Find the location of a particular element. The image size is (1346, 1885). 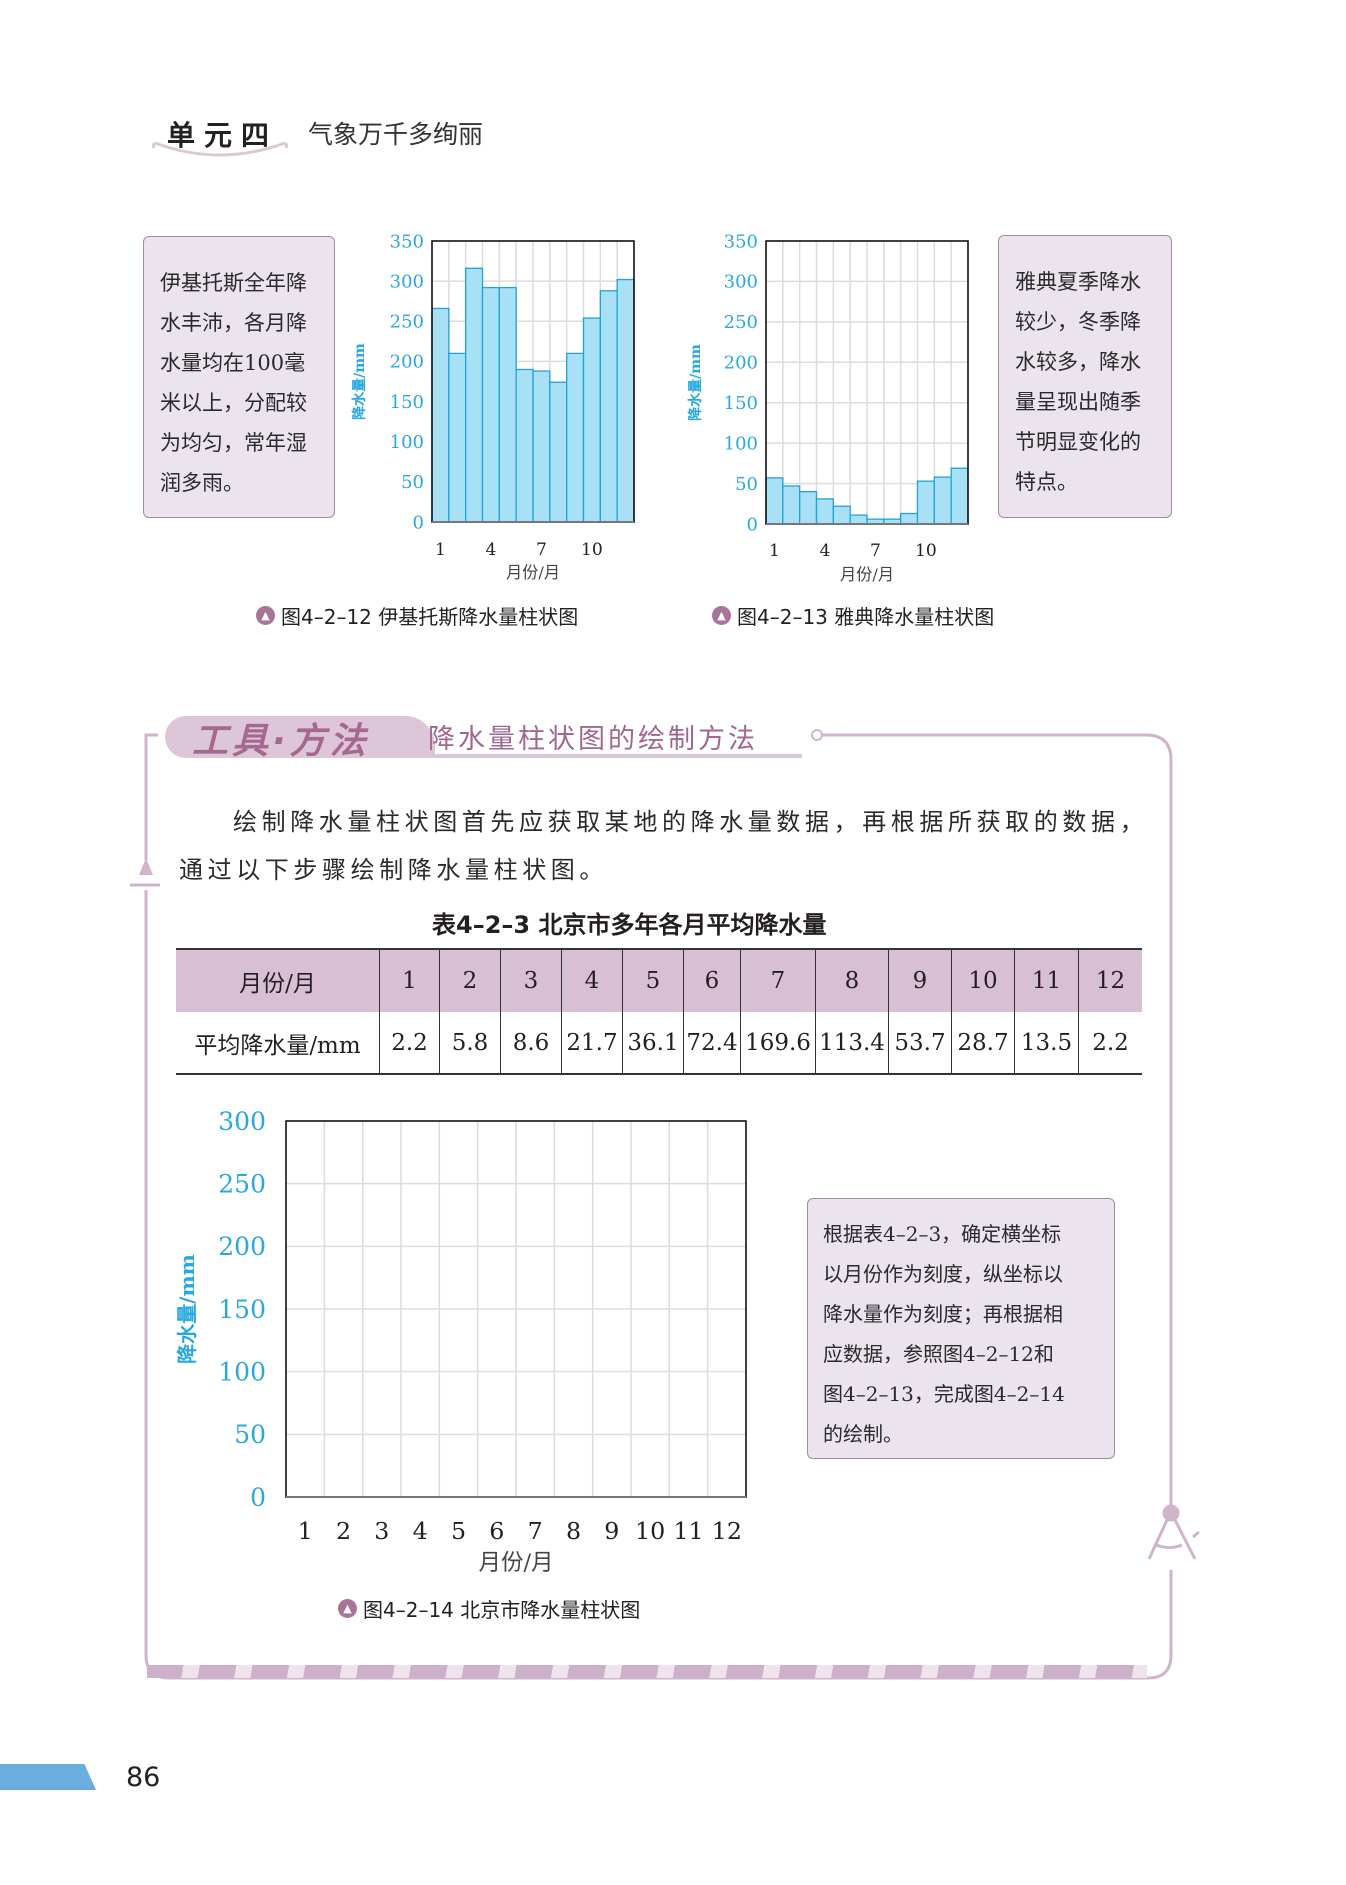

tool-title: 工具·方法 is located at coordinates (281, 741).